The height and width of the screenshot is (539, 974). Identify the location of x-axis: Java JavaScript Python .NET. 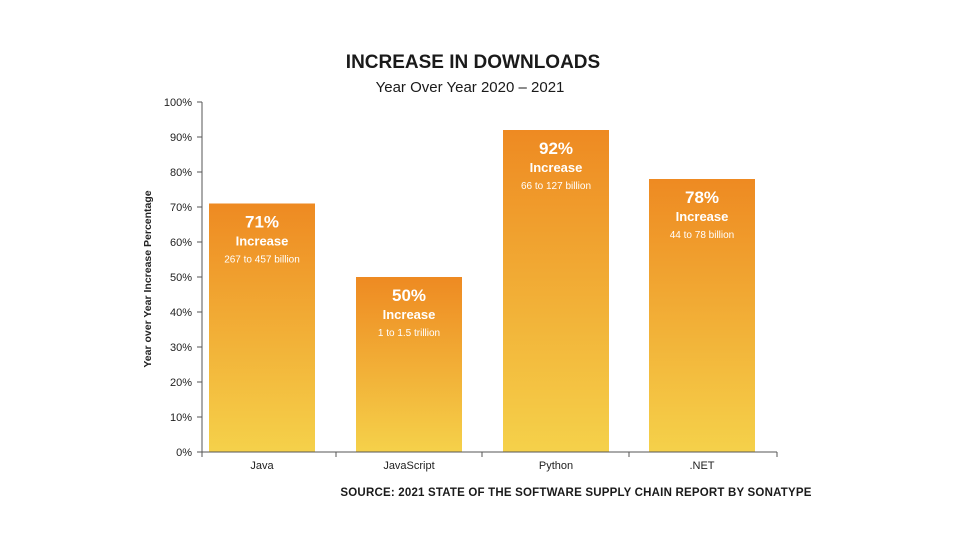
(489, 461).